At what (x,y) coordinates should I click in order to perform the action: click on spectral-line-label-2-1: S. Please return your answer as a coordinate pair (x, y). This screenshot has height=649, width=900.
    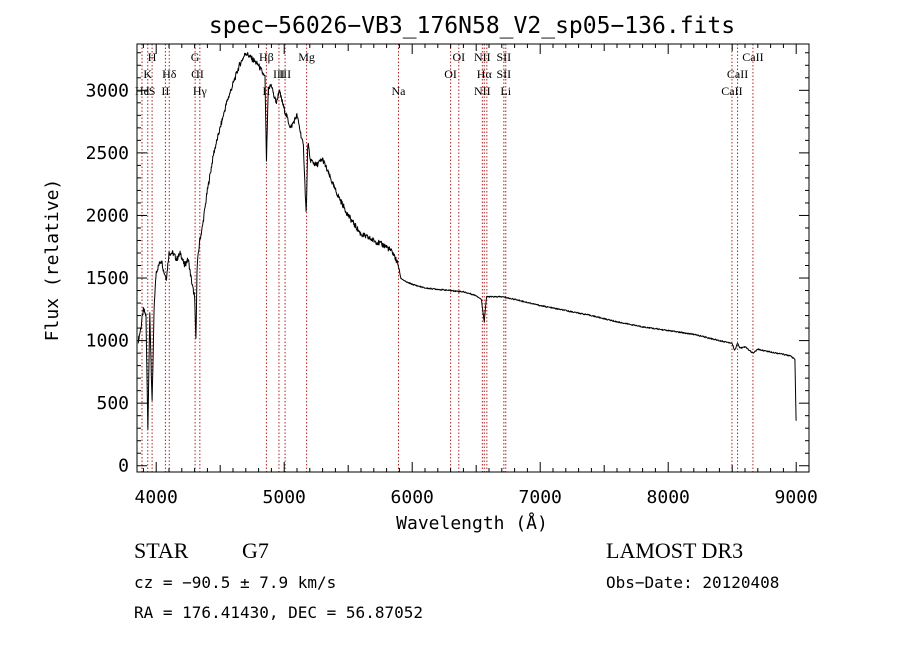
    Looking at the image, I should click on (152, 91).